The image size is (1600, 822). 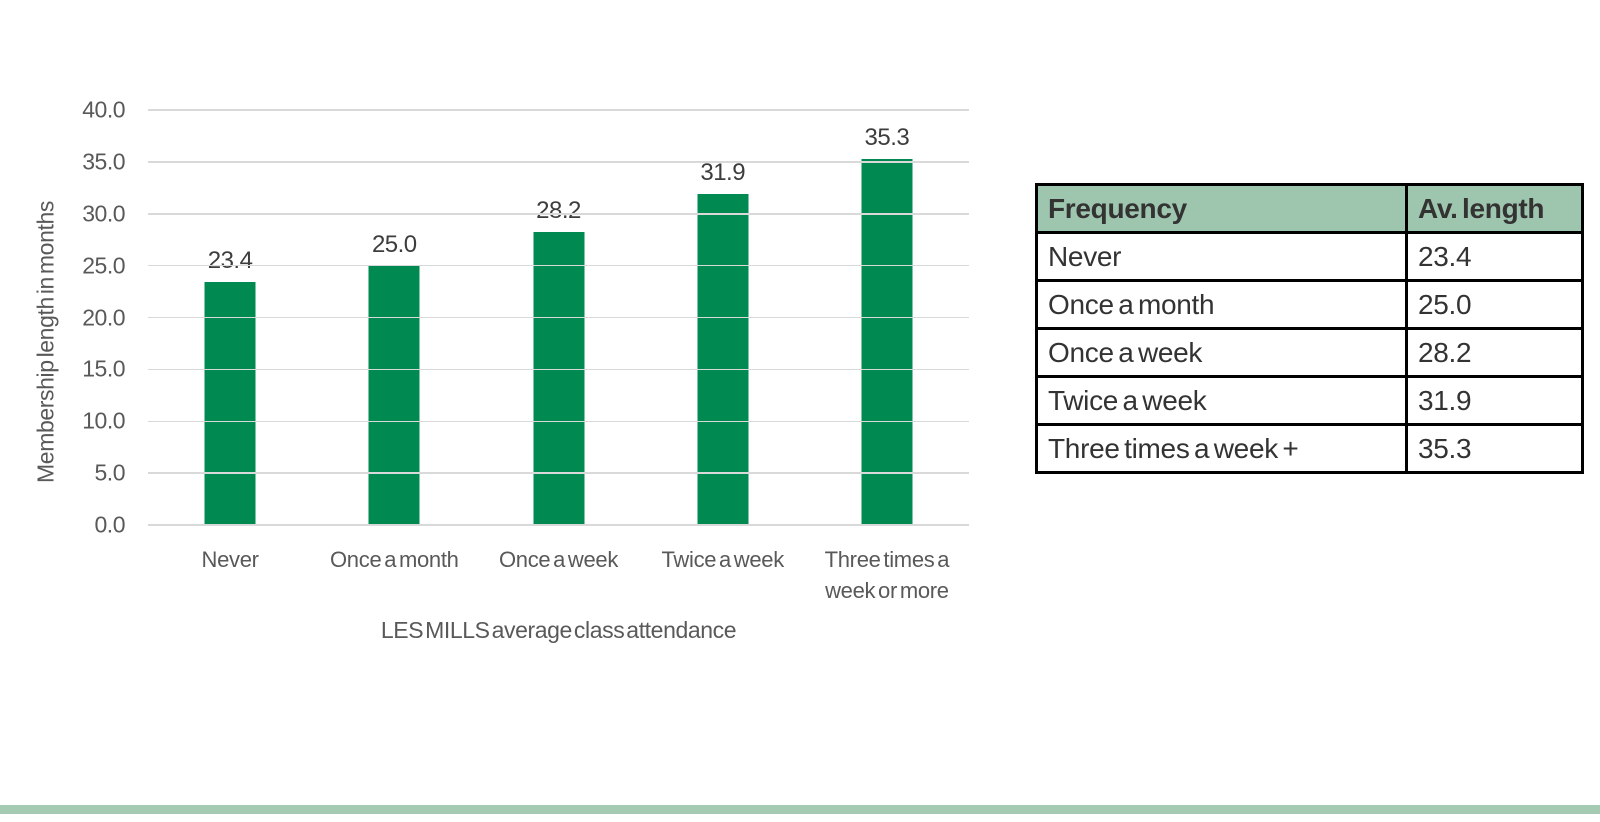 What do you see at coordinates (1494, 352) in the screenshot?
I see `av-length-cell: 28.2` at bounding box center [1494, 352].